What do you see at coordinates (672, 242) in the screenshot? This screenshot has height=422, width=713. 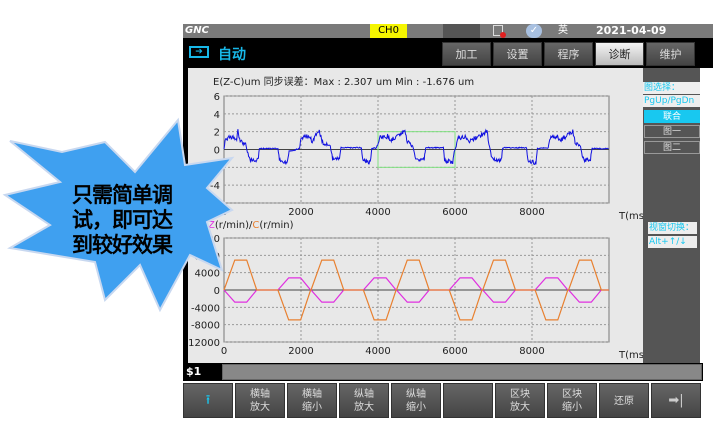 I see `window-keys-label: Alt+↑/↓` at bounding box center [672, 242].